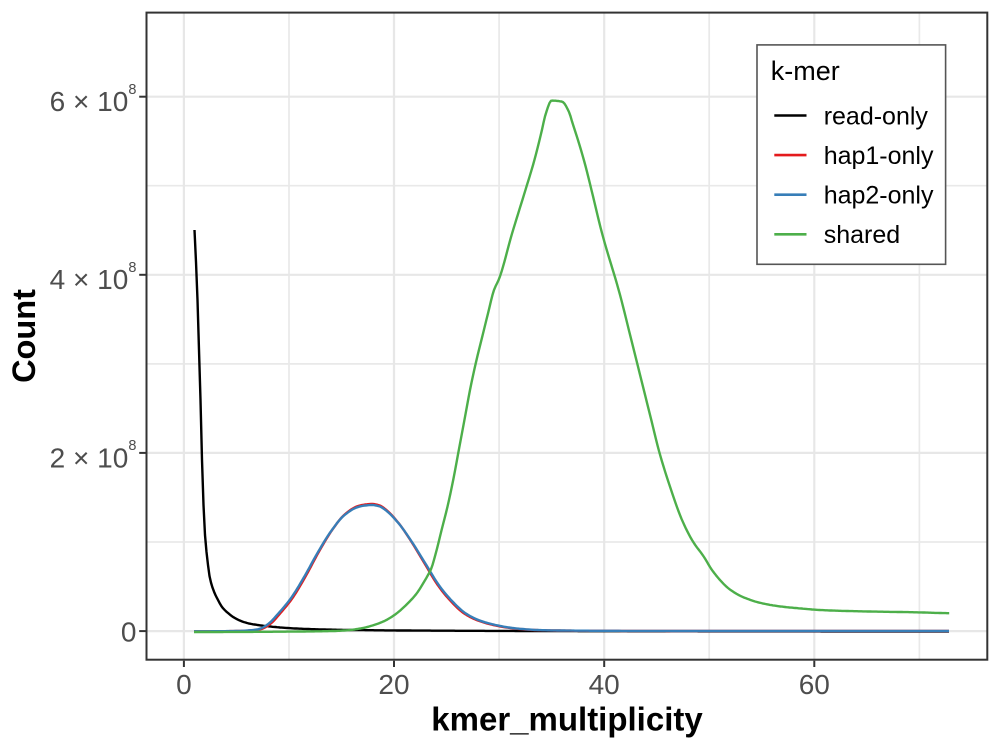 The image size is (1000, 749). I want to click on svg-text: 2 × 10⁸, so click(93, 455).